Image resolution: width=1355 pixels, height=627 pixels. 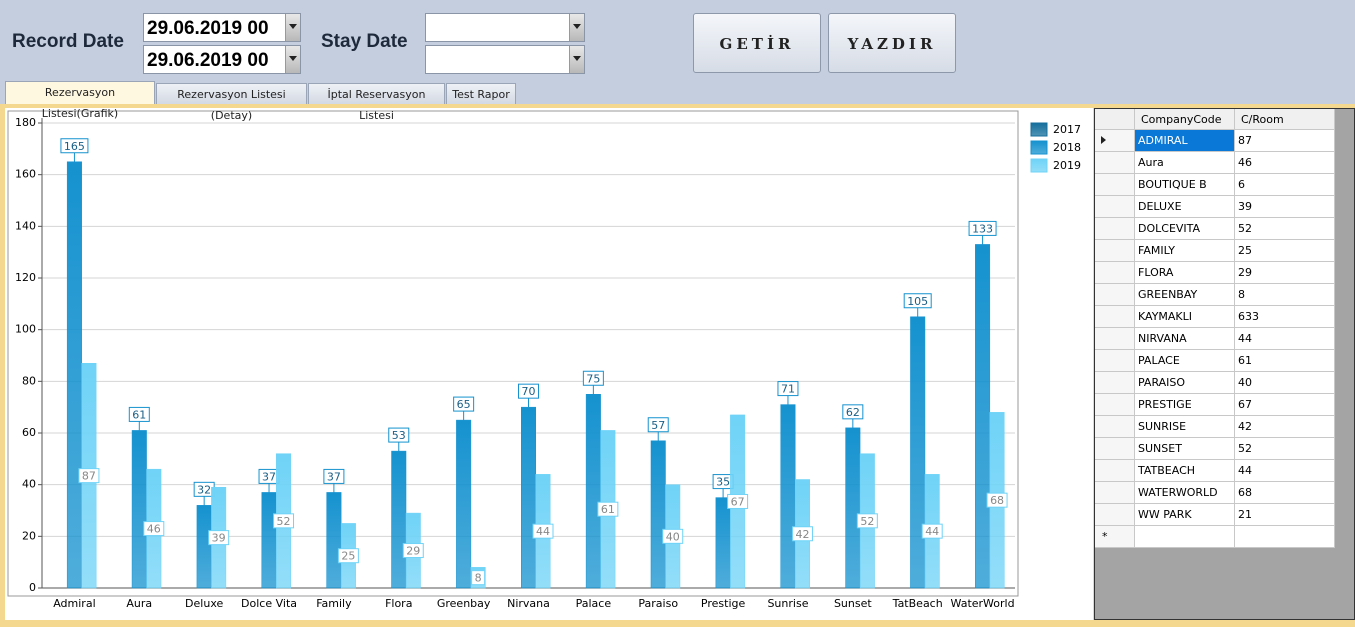 I want to click on data-label: 165, so click(x=74, y=146).